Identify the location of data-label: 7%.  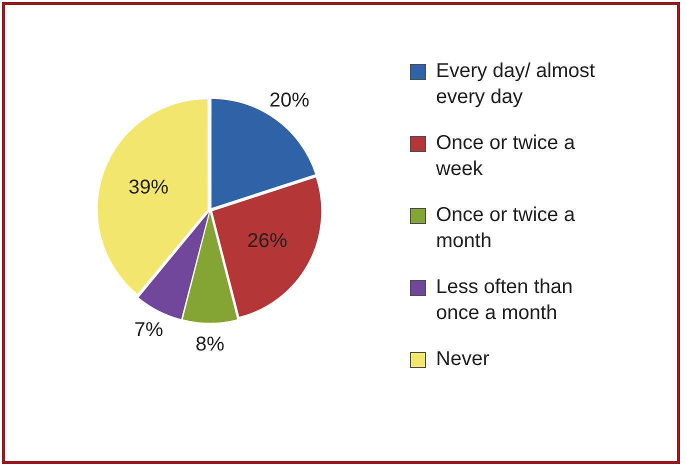
(149, 329).